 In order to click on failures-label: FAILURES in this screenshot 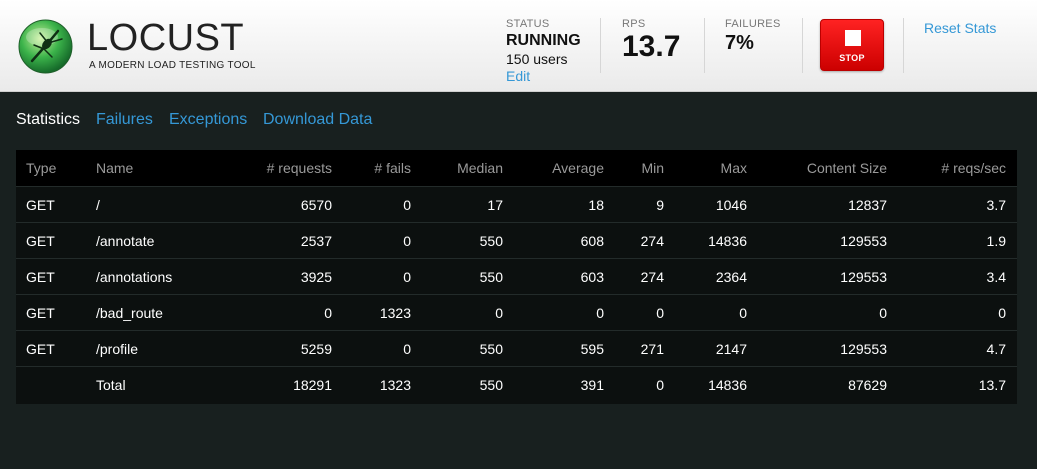, I will do `click(753, 24)`.